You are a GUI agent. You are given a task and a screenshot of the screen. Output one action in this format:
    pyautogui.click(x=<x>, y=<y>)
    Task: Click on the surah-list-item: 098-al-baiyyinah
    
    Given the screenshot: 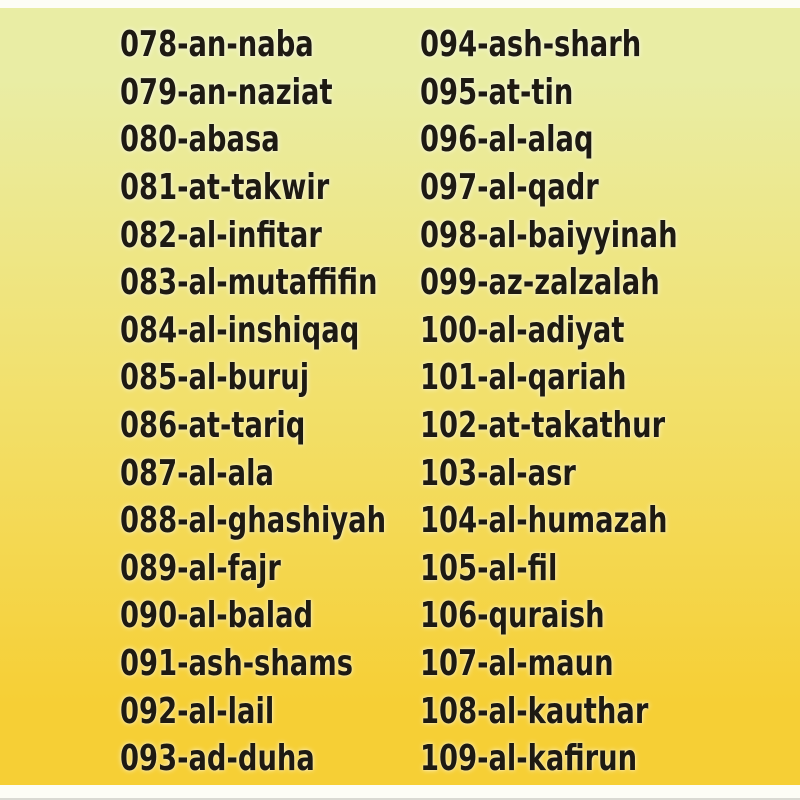 What is the action you would take?
    pyautogui.click(x=549, y=235)
    